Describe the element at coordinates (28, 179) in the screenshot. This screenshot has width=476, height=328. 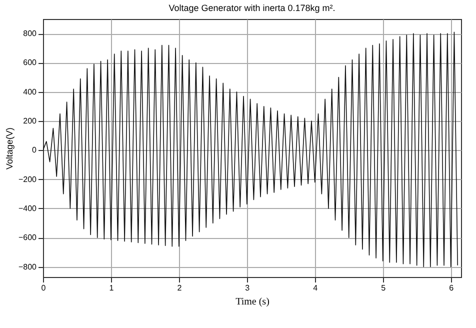
I see `y-tick-label: −200` at that location.